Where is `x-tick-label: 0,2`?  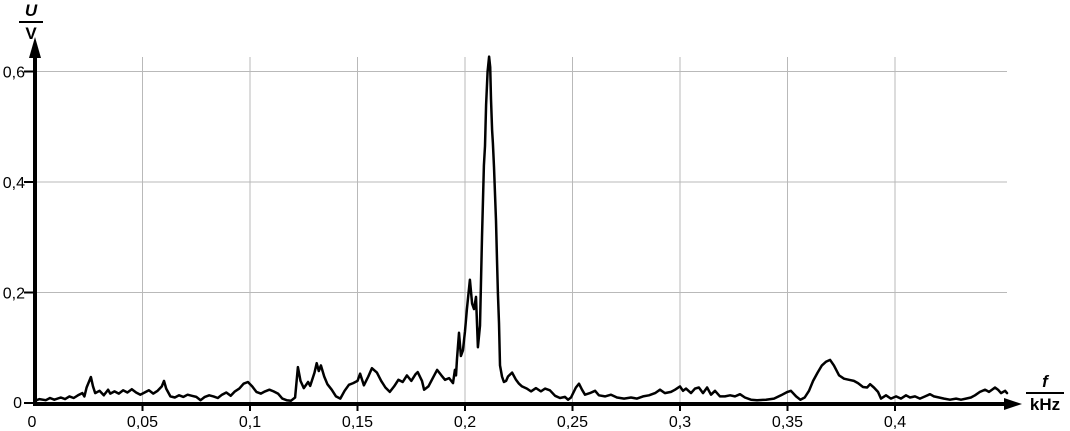
x-tick-label: 0,2 is located at coordinates (465, 422).